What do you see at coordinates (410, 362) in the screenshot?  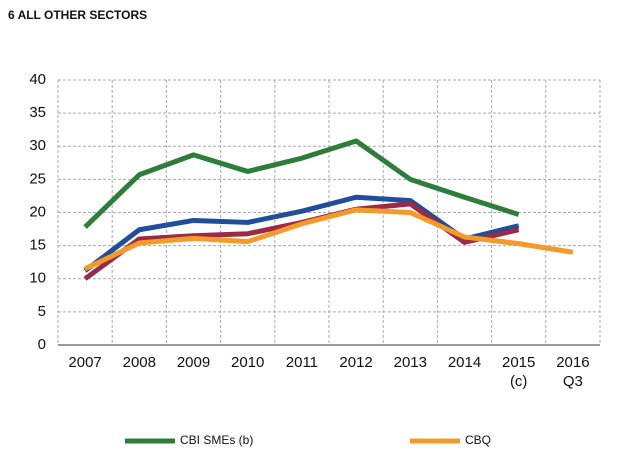 I see `x-tick-label: 2013` at bounding box center [410, 362].